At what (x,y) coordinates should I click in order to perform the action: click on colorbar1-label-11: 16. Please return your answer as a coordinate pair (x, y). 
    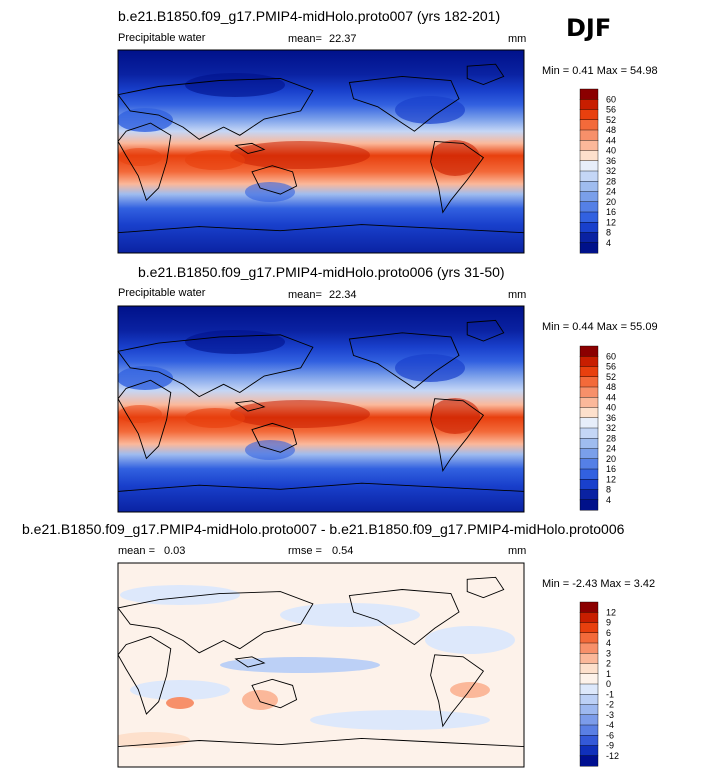
    Looking at the image, I should click on (611, 212).